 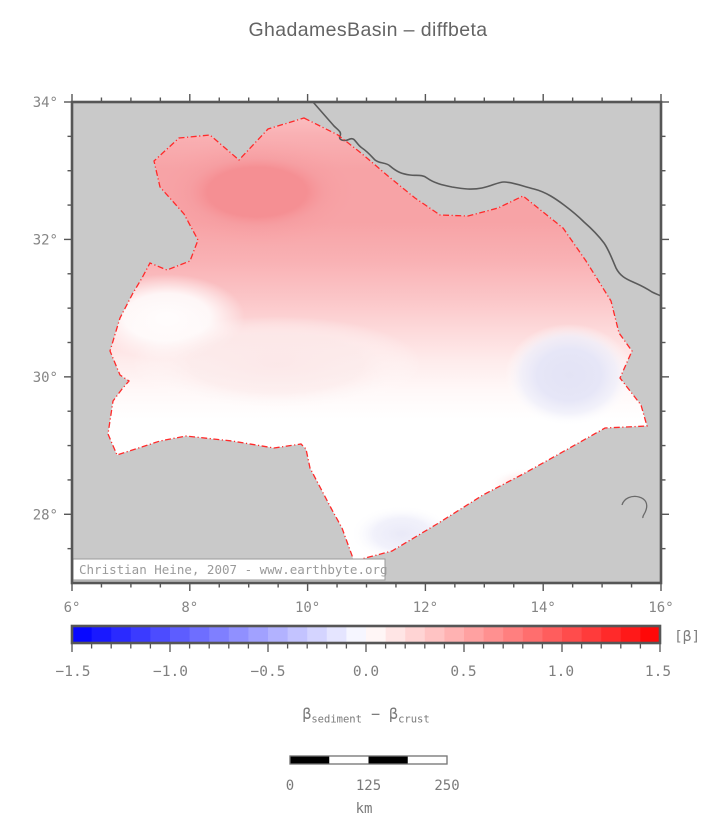 What do you see at coordinates (45, 378) in the screenshot?
I see `lat-label-30: 30°` at bounding box center [45, 378].